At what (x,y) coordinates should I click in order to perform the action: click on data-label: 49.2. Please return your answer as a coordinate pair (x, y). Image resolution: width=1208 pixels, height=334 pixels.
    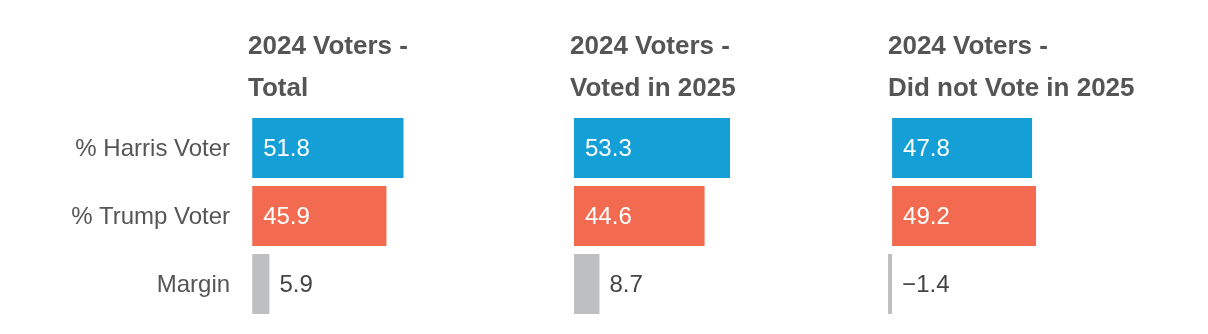
    Looking at the image, I should click on (926, 215).